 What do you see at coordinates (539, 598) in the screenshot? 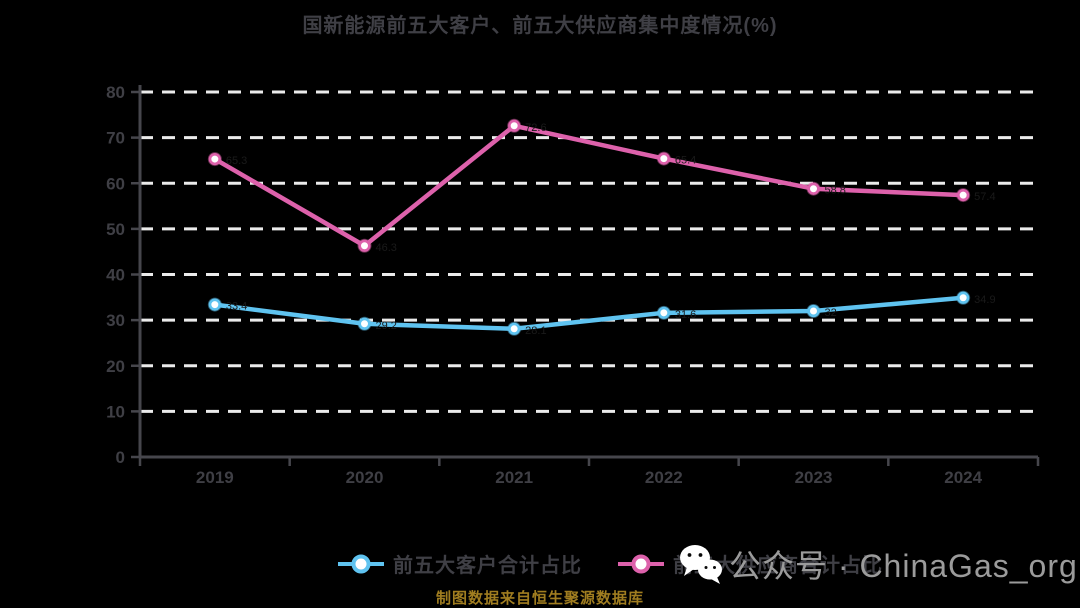
I see `data-source-note: 制图数据来自恒生聚源数据库` at bounding box center [539, 598].